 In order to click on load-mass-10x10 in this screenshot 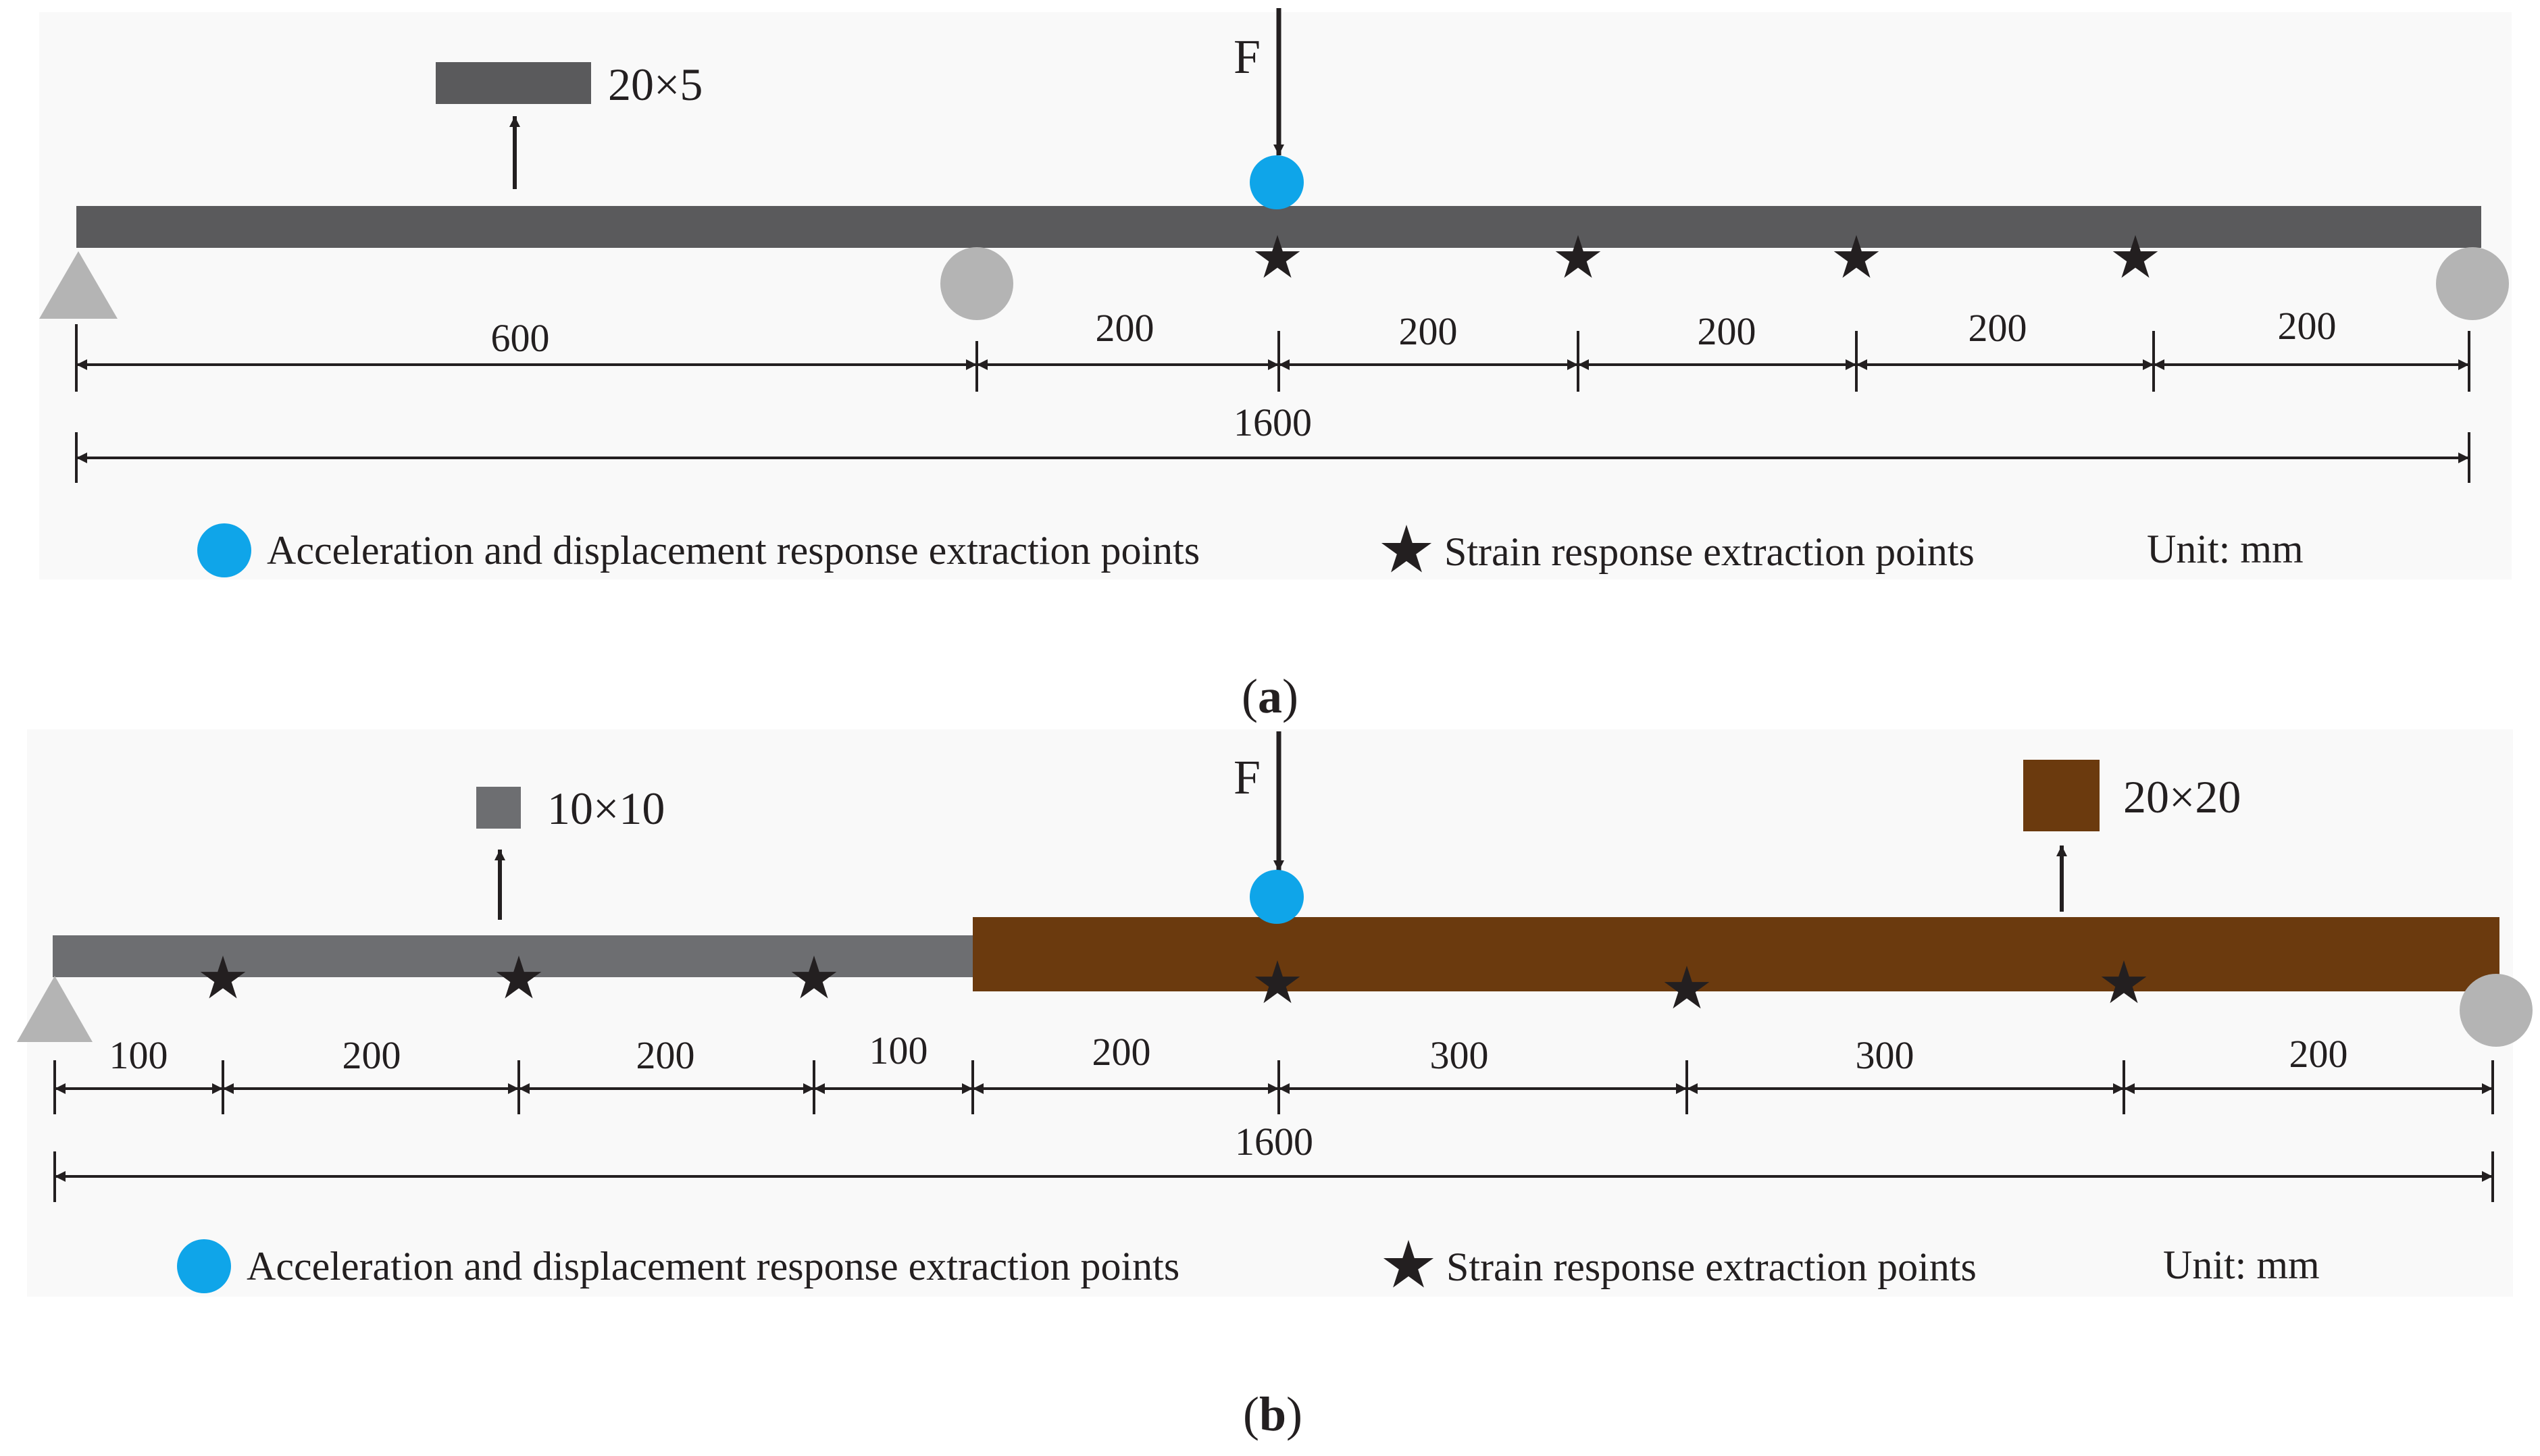, I will do `click(498, 808)`.